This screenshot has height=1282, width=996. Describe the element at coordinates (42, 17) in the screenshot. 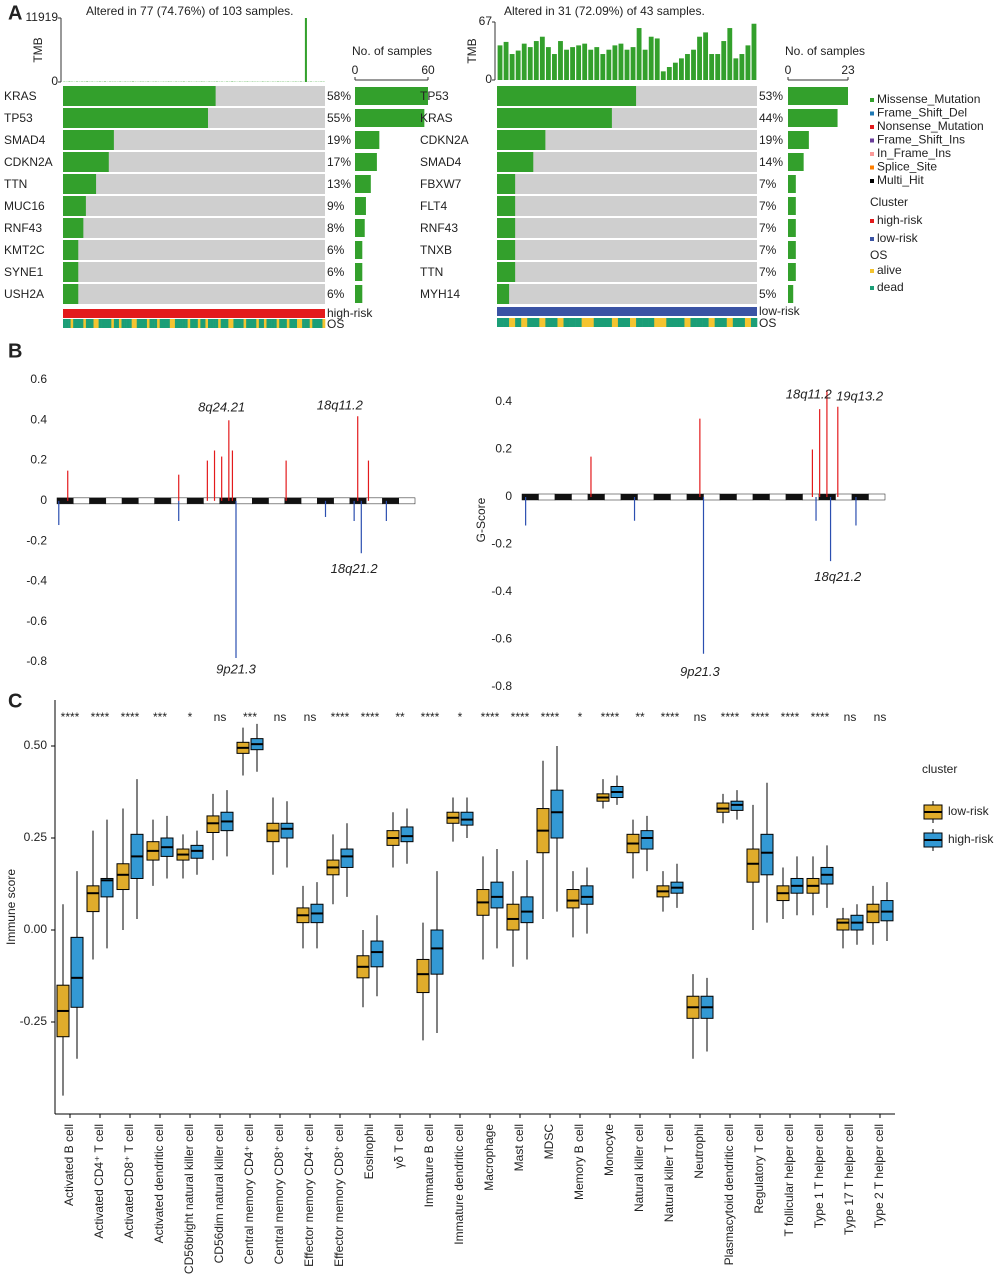

I see `y-tick-label: 11919` at that location.